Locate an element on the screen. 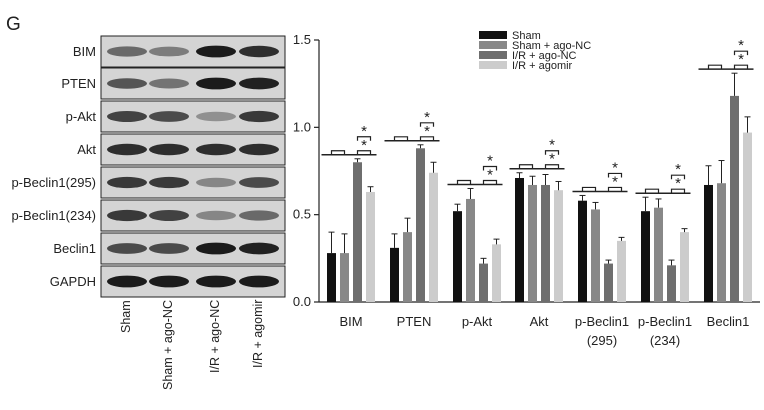  blot-row-label: GAPDH is located at coordinates (72, 281).